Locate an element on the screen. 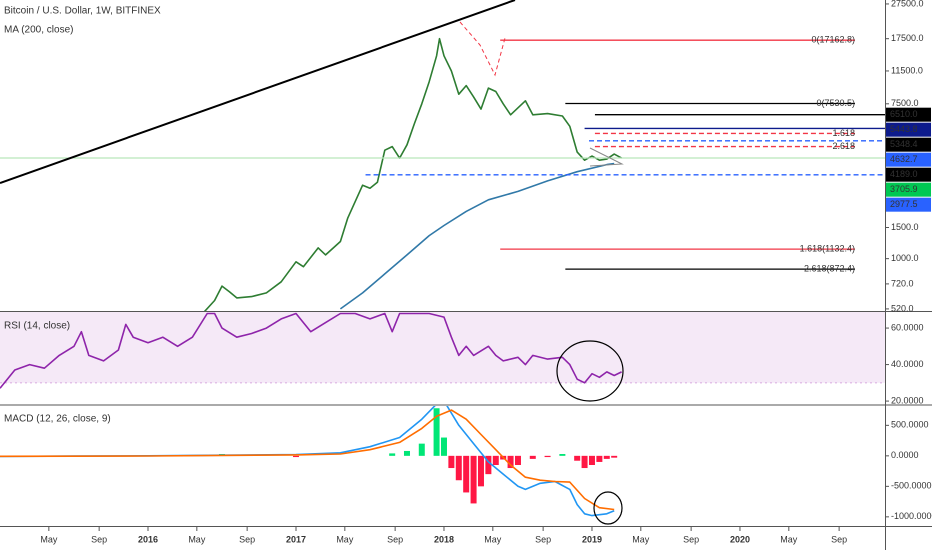 The height and width of the screenshot is (550, 932). fib-label: 0(17162.8) is located at coordinates (833, 40).